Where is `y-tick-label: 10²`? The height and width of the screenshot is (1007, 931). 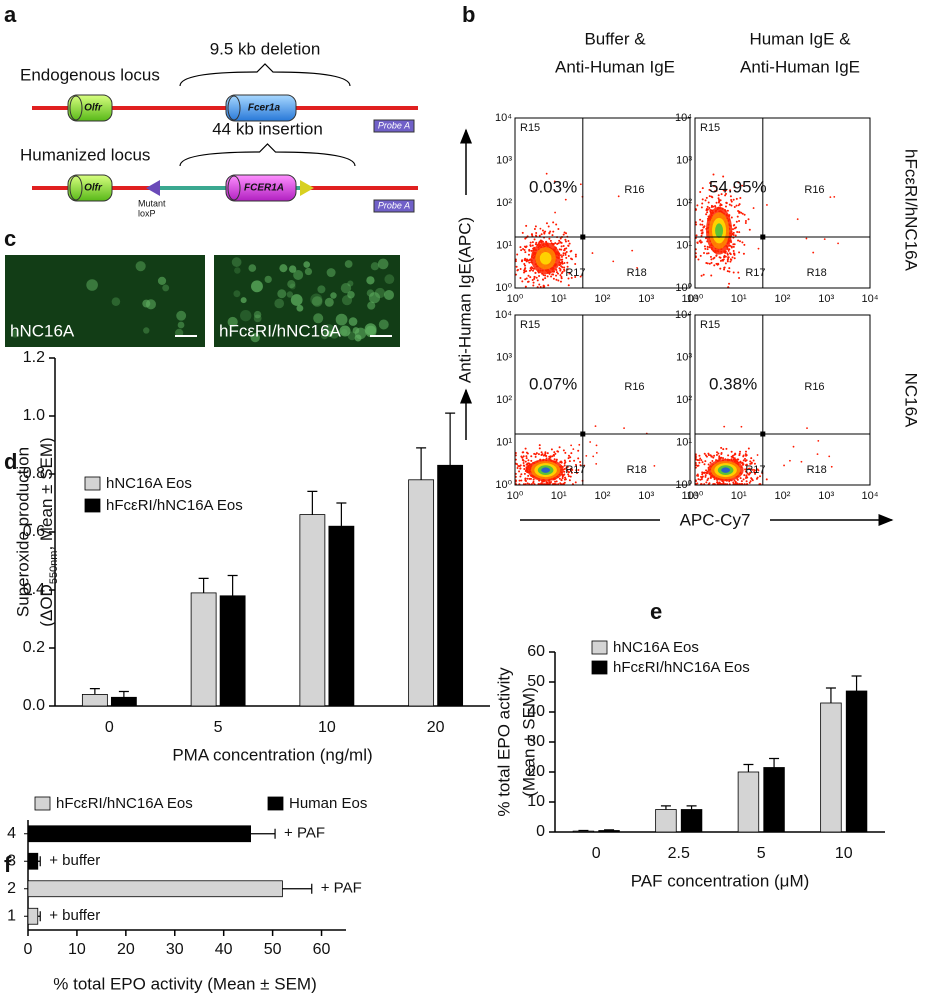
y-tick-label: 10² is located at coordinates (504, 400).